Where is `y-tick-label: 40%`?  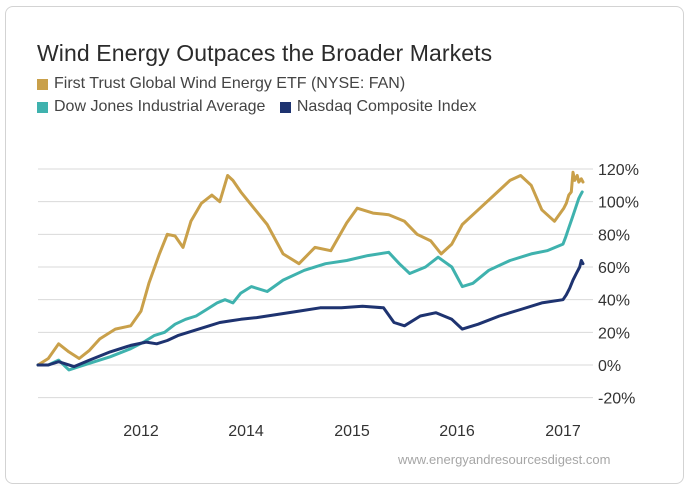
y-tick-label: 40% is located at coordinates (614, 301).